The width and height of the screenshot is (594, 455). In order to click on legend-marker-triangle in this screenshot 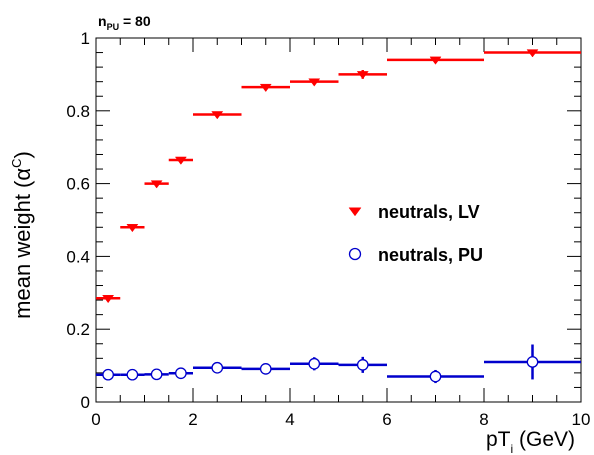, I will do `click(355, 212)`.